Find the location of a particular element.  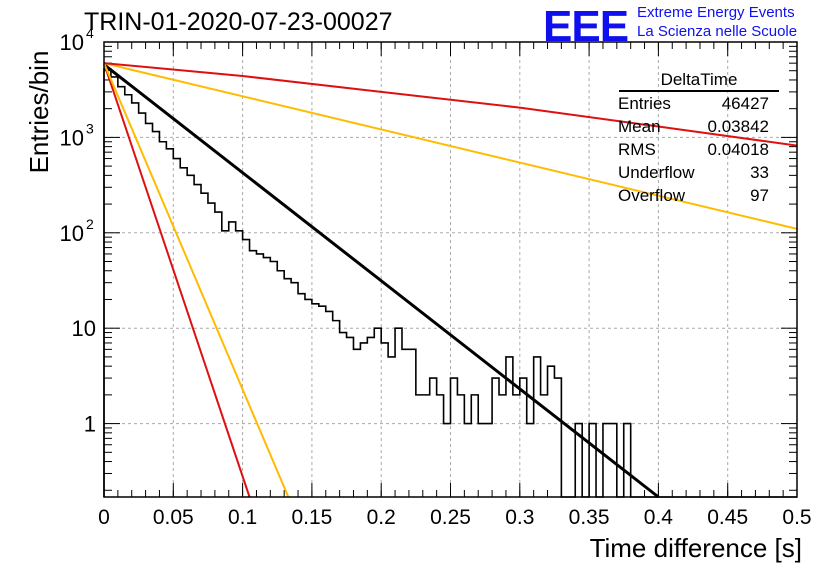

stats-value: 33 is located at coordinates (759, 172).